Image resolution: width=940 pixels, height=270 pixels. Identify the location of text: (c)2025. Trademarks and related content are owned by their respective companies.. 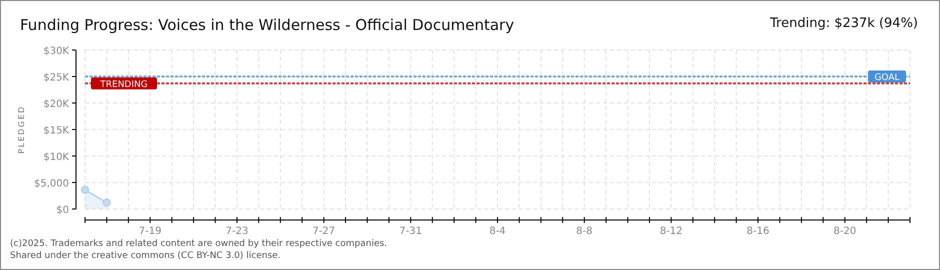
(199, 244).